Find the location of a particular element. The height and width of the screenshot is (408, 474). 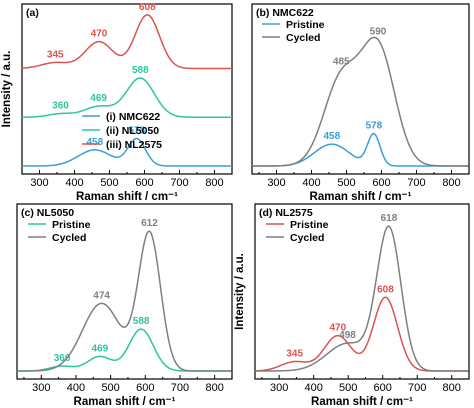

peak-label: 590 is located at coordinates (378, 32).